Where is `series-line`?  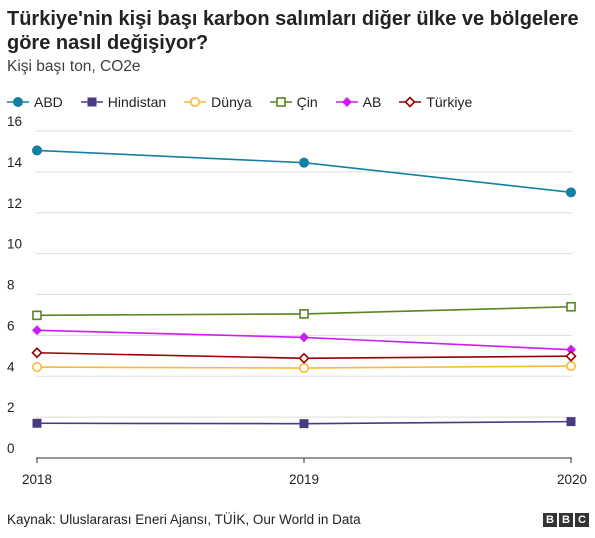
series-line is located at coordinates (304, 171).